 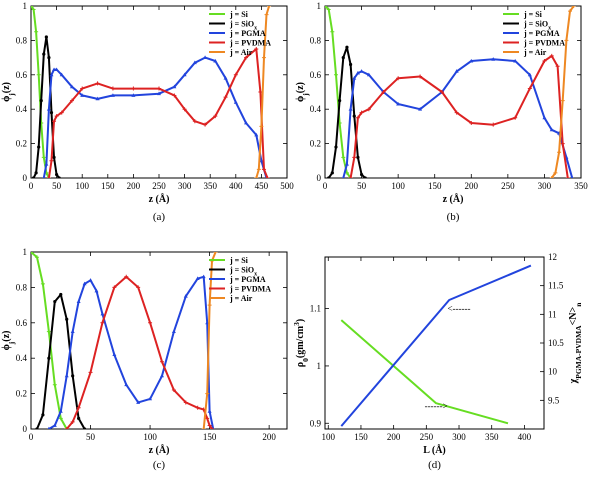 What do you see at coordinates (453, 199) in the screenshot?
I see `x-axis-label: z (Å)` at bounding box center [453, 199].